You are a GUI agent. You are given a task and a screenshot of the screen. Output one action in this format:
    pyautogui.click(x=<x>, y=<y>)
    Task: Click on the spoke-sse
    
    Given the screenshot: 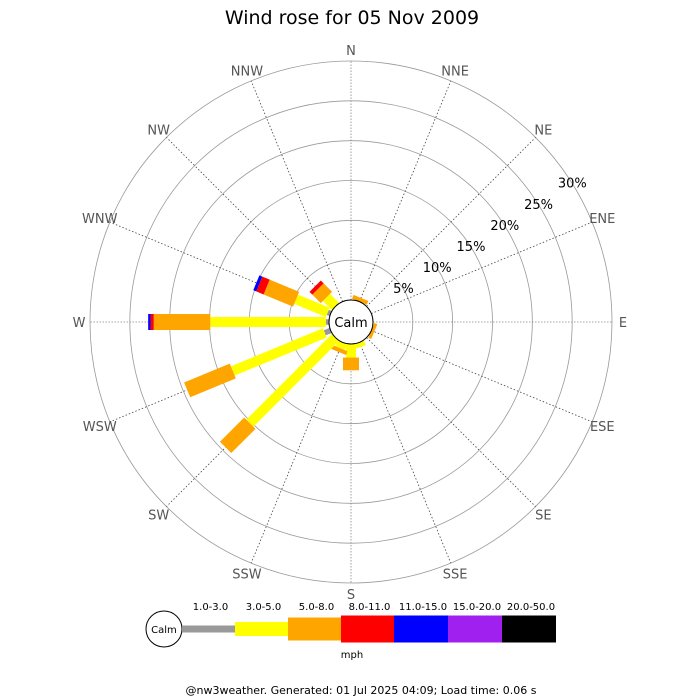 What is the action you would take?
    pyautogui.click(x=405, y=453)
    